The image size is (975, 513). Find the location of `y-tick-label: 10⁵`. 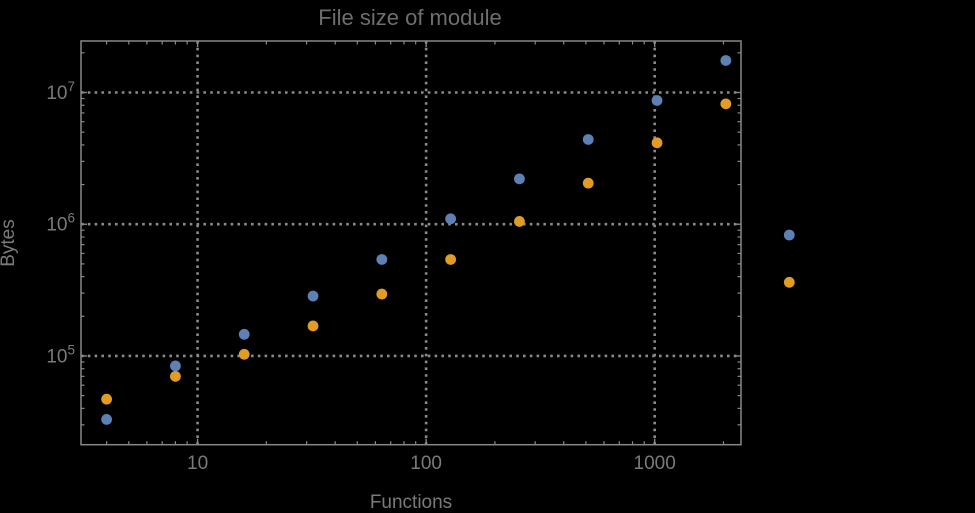

y-tick-label: 10⁵ is located at coordinates (60, 354).